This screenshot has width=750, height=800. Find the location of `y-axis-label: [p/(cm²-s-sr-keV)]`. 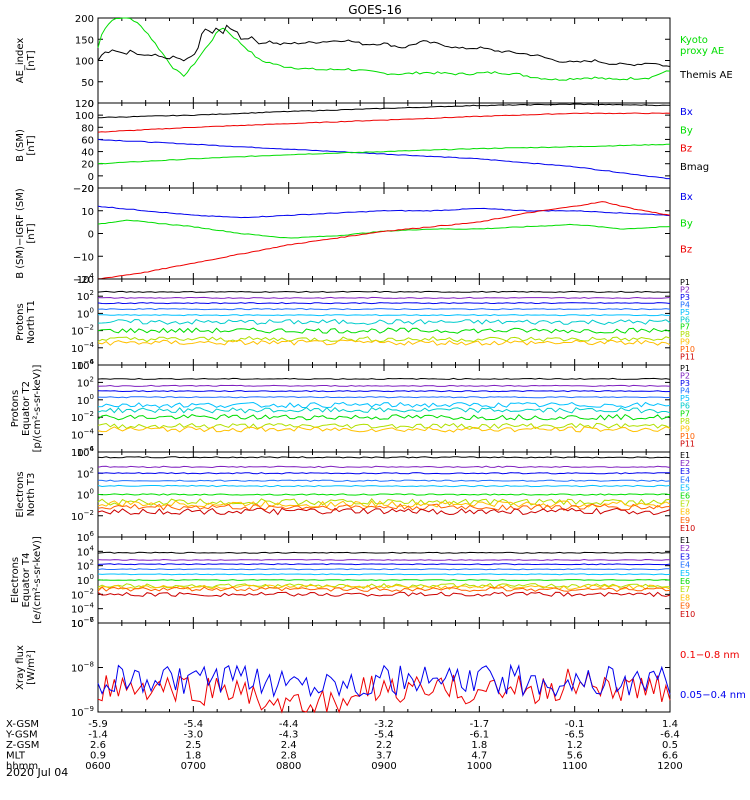

y-axis-label: [p/(cm²-s-sr-keV)] is located at coordinates (37, 409).